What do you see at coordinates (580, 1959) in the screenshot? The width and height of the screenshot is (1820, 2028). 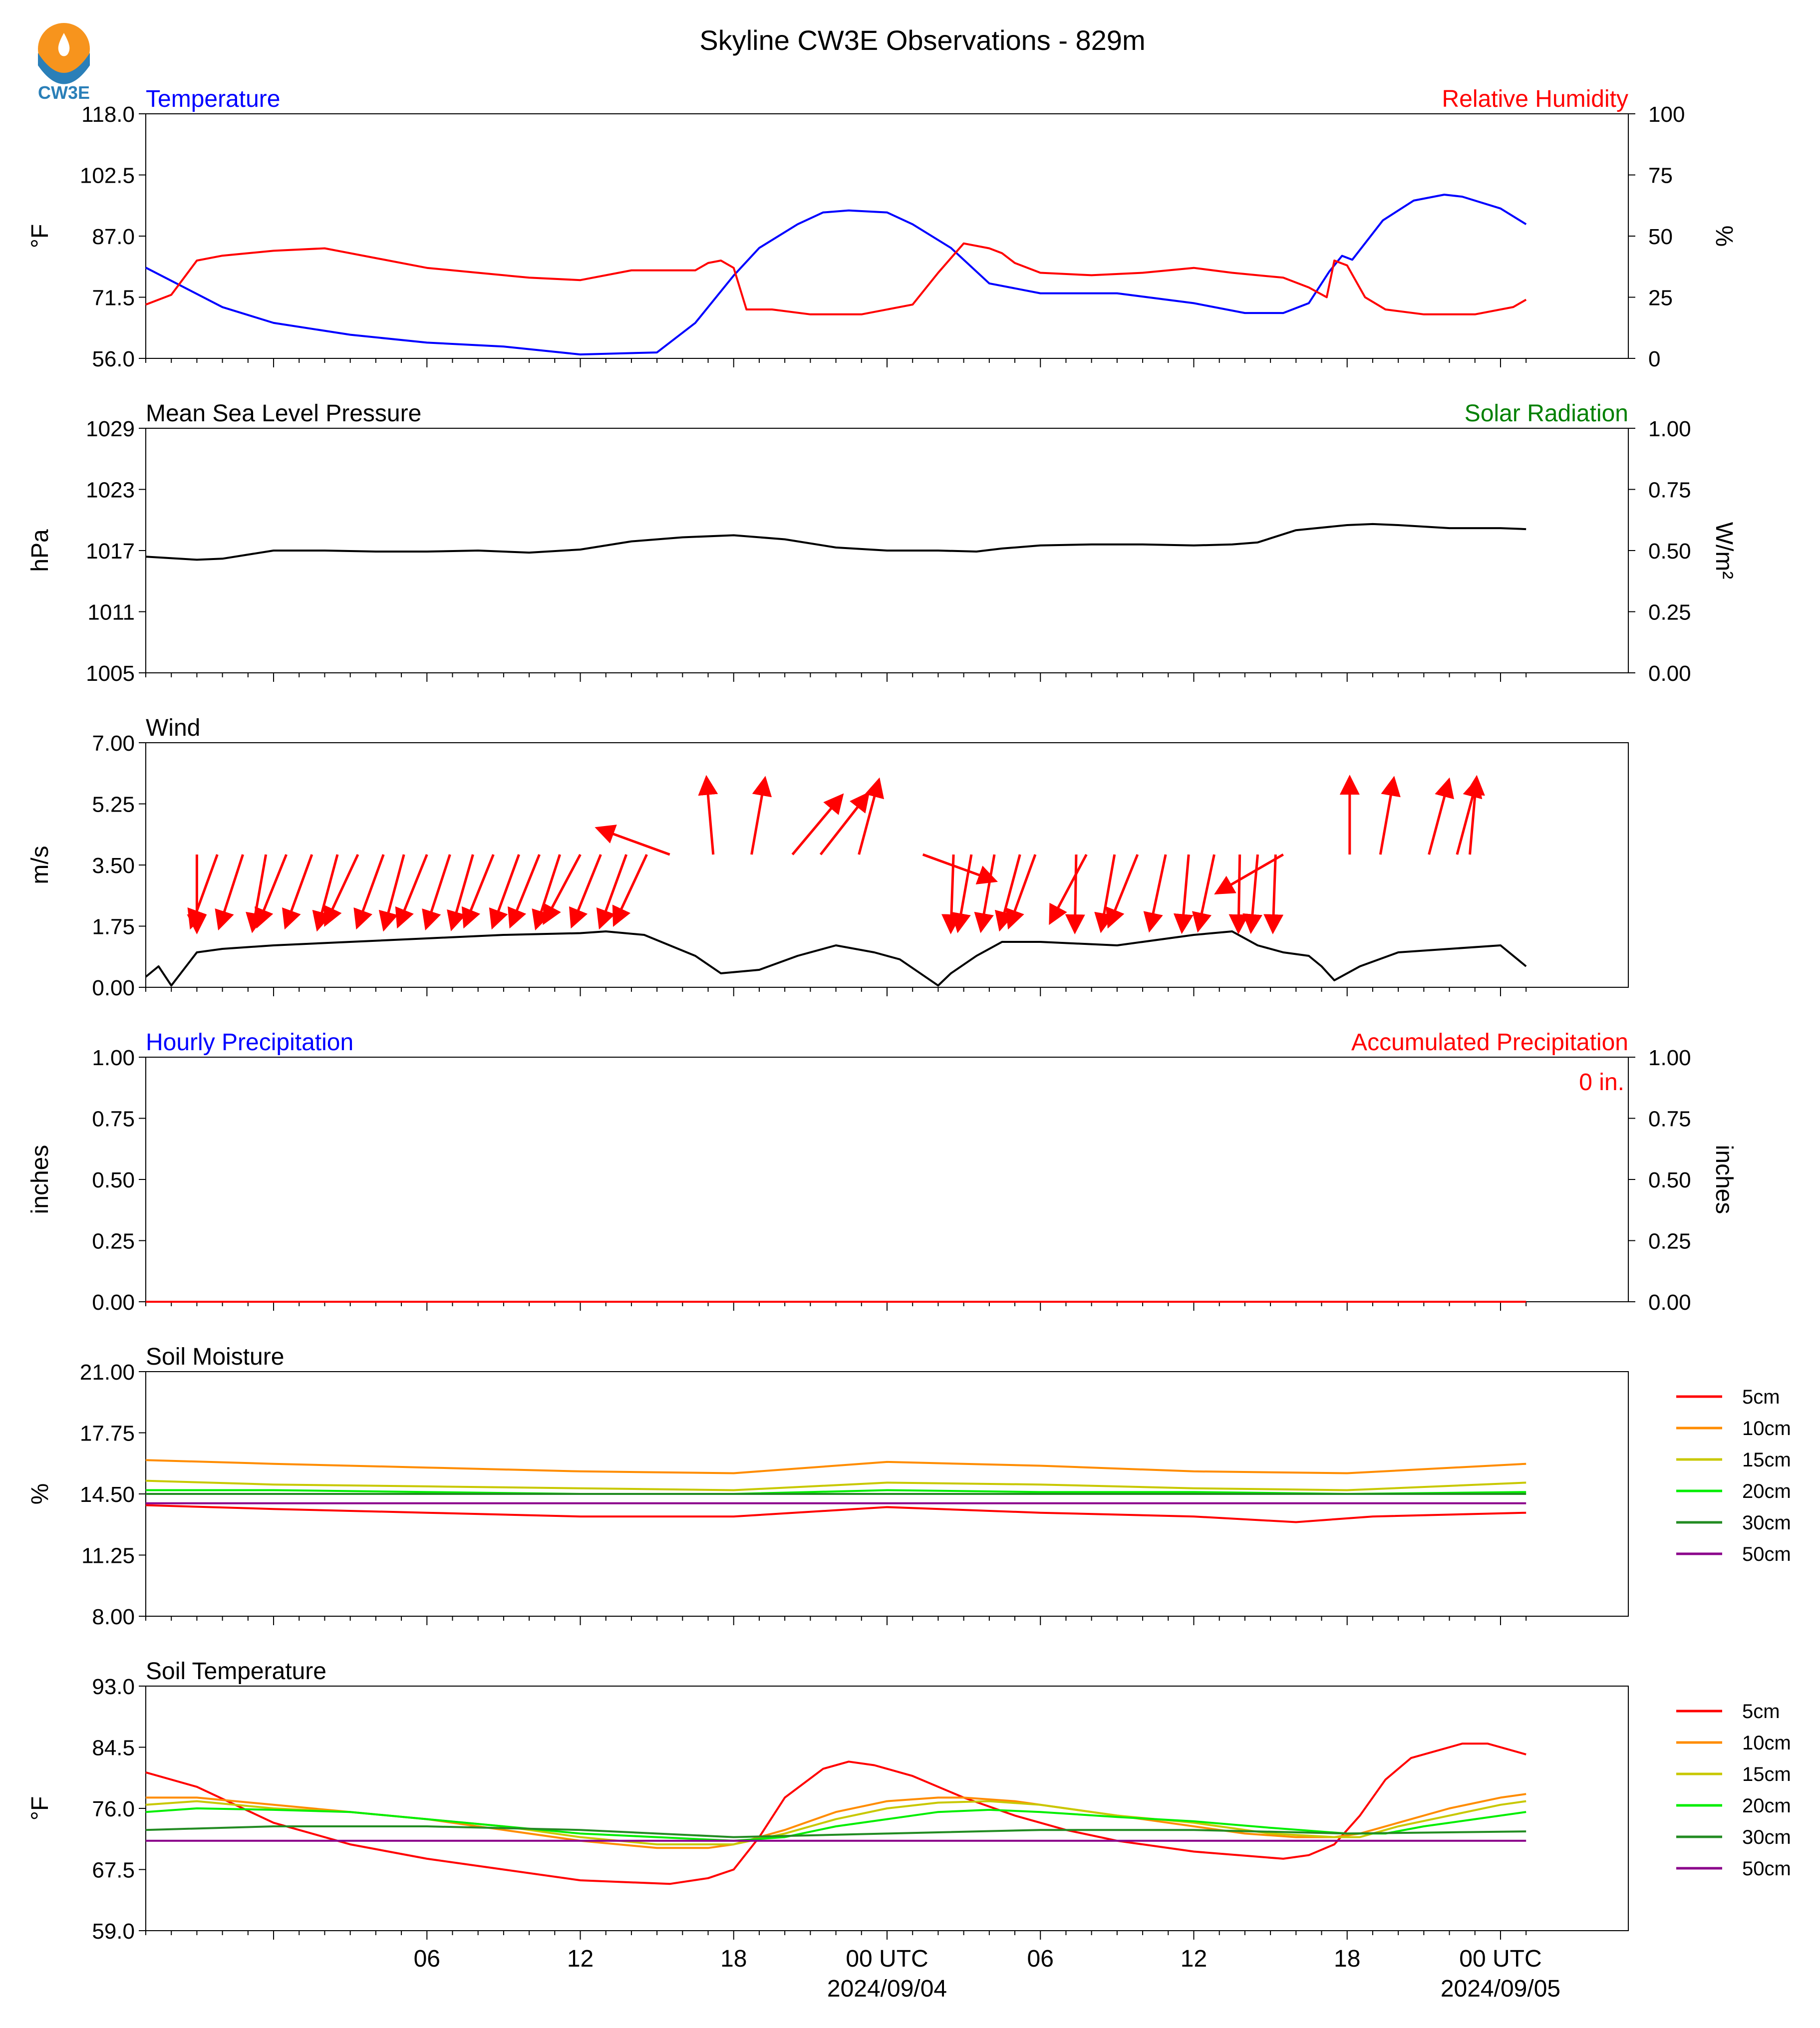 I see `x-tick-label: 12` at bounding box center [580, 1959].